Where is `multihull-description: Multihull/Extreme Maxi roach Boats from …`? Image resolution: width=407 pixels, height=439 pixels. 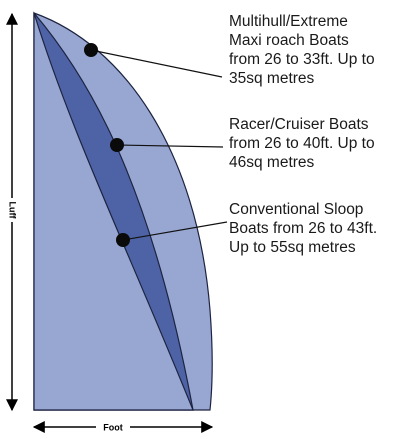 multihull-description: Multihull/Extreme Maxi roach Boats from … is located at coordinates (302, 50).